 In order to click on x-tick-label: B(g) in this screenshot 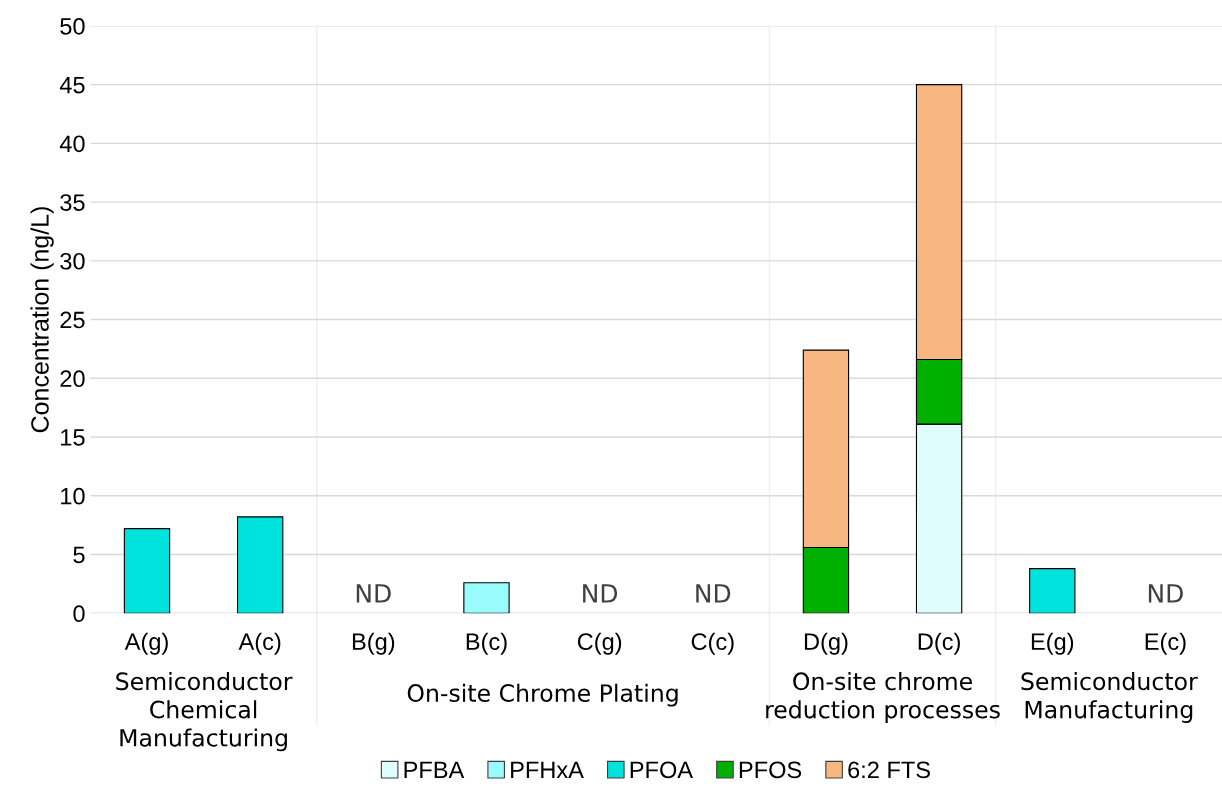, I will do `click(373, 643)`.